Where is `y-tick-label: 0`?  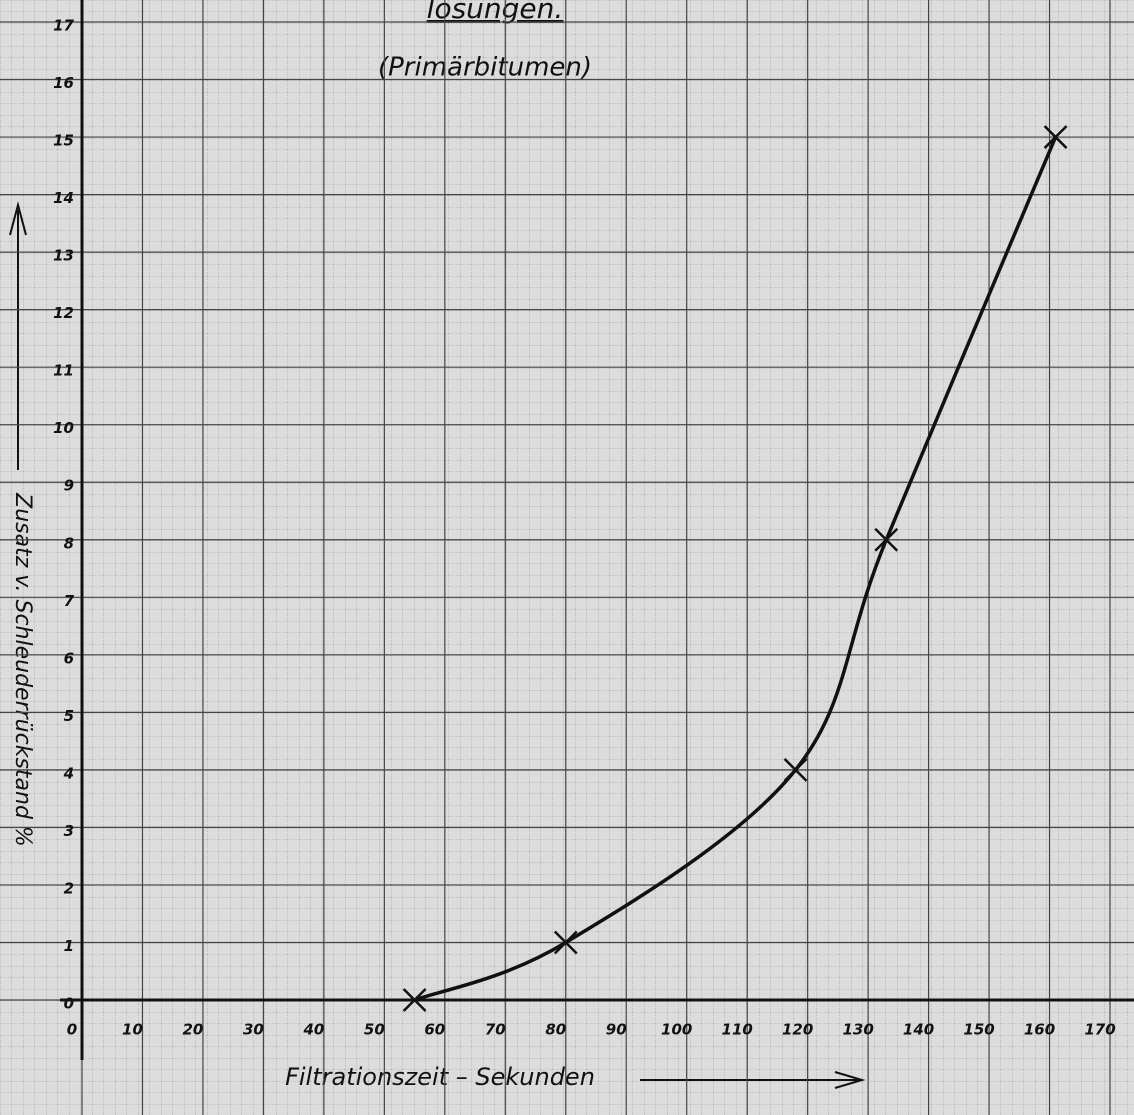
y-tick-label: 0 is located at coordinates (69, 1004).